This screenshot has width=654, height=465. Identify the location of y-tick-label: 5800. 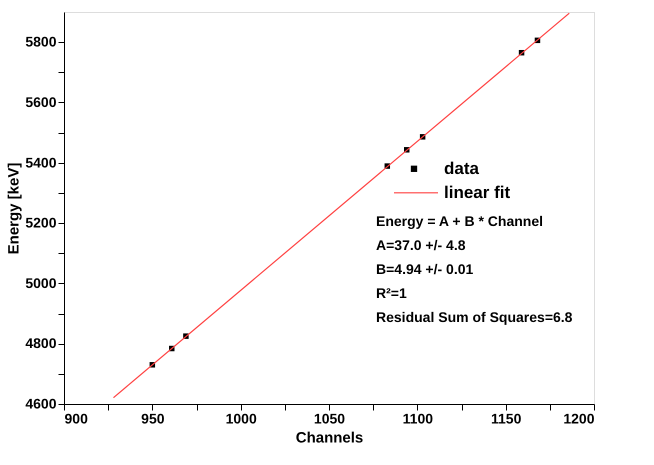
(41, 42).